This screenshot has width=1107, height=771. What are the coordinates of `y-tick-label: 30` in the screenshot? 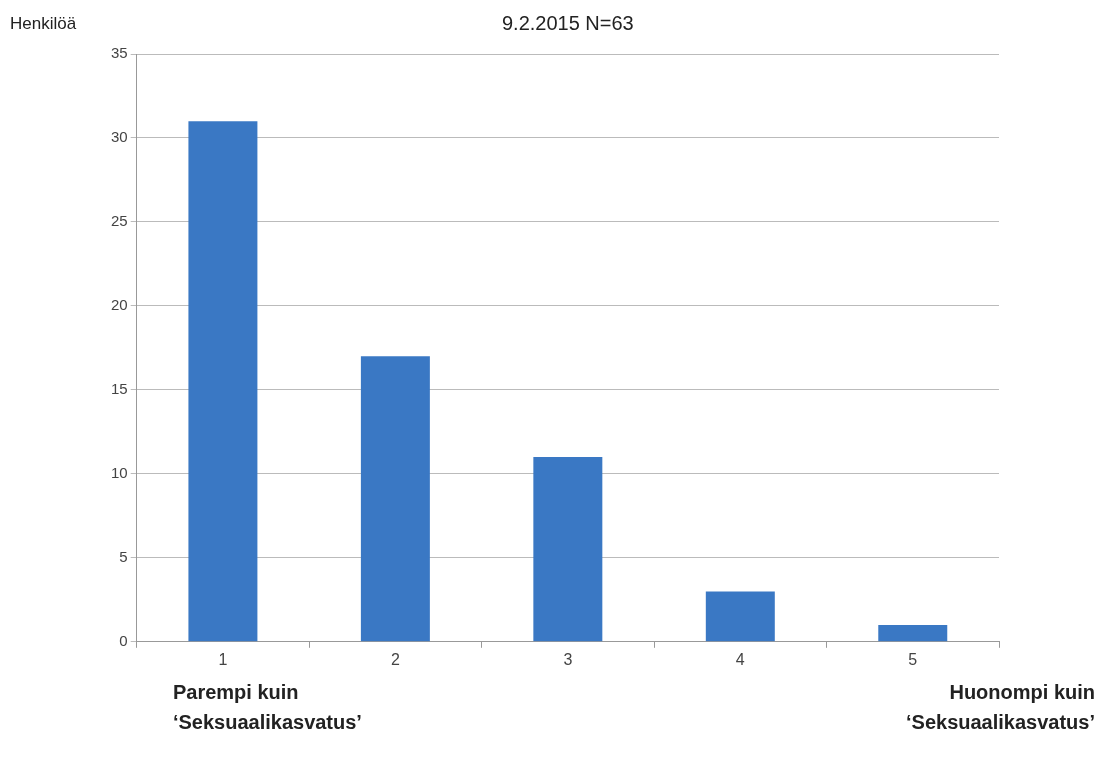 It's located at (119, 137).